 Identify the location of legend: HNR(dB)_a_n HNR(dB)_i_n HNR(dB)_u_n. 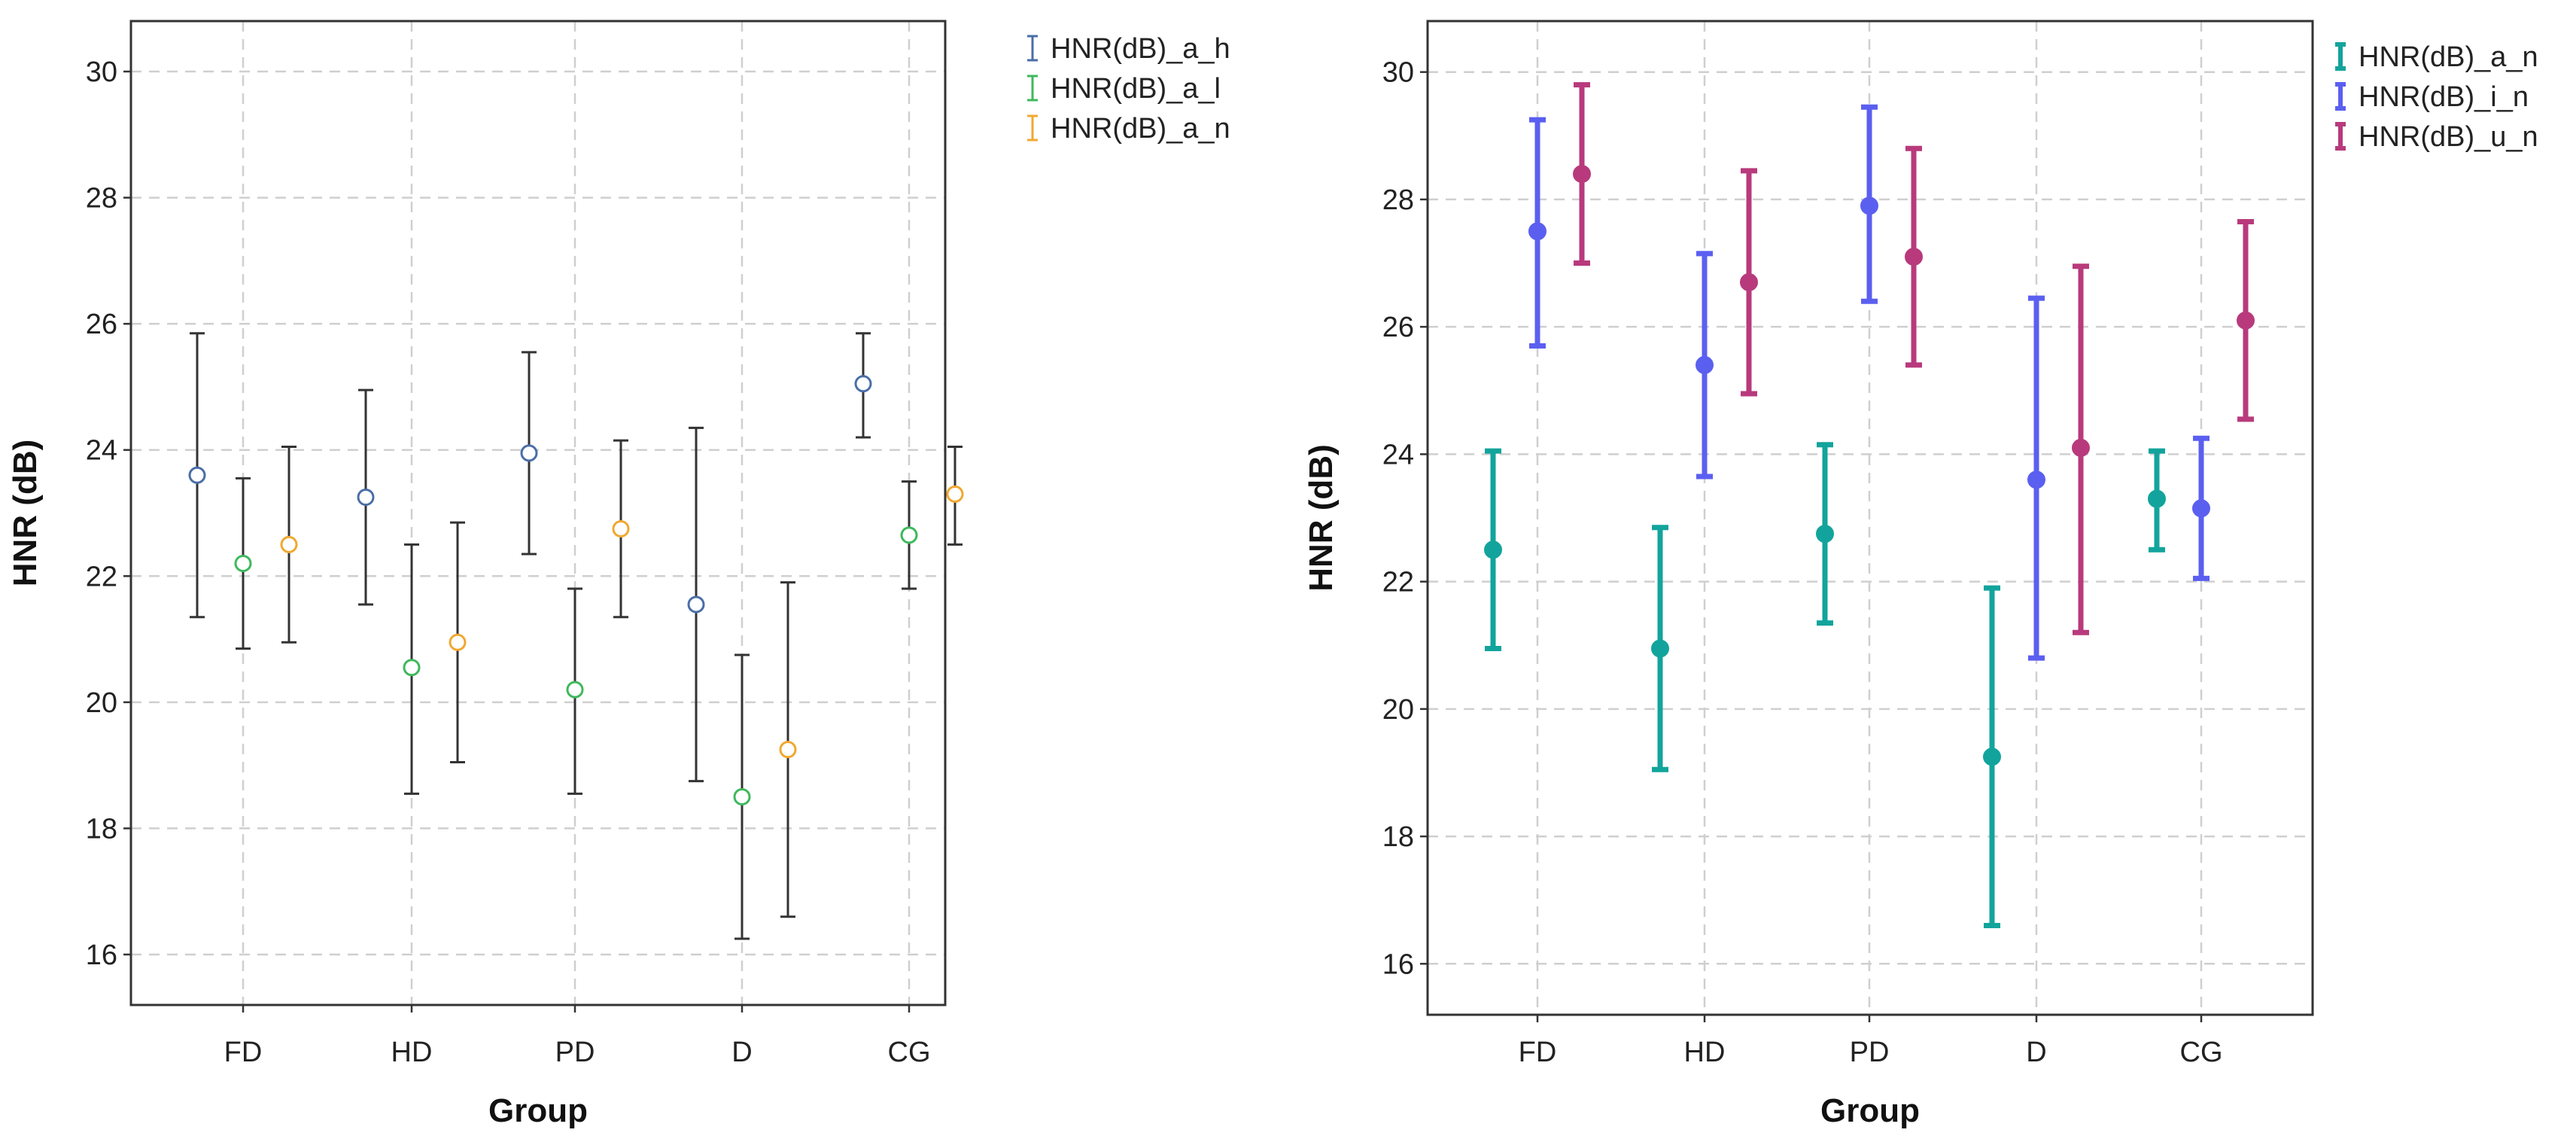
(2436, 97).